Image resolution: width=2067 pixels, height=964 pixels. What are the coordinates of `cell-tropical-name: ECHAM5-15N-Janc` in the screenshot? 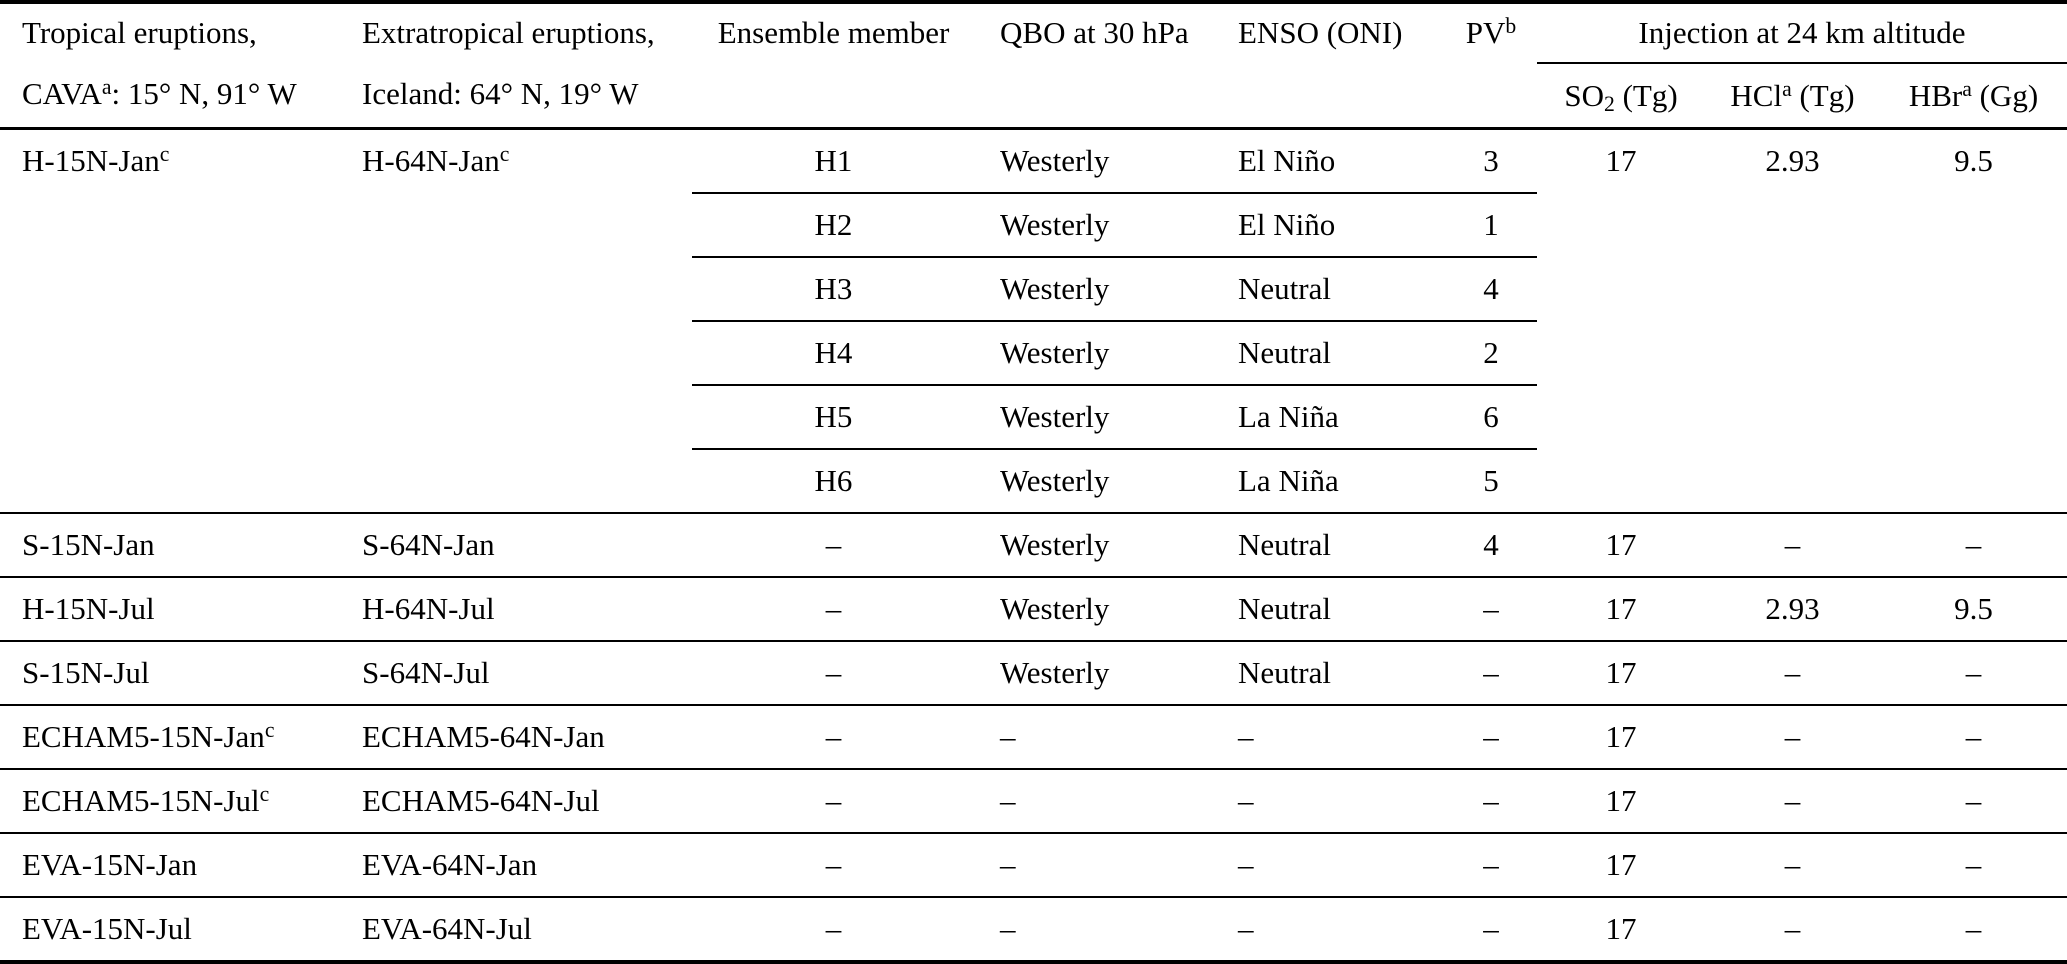 It's located at (170, 736).